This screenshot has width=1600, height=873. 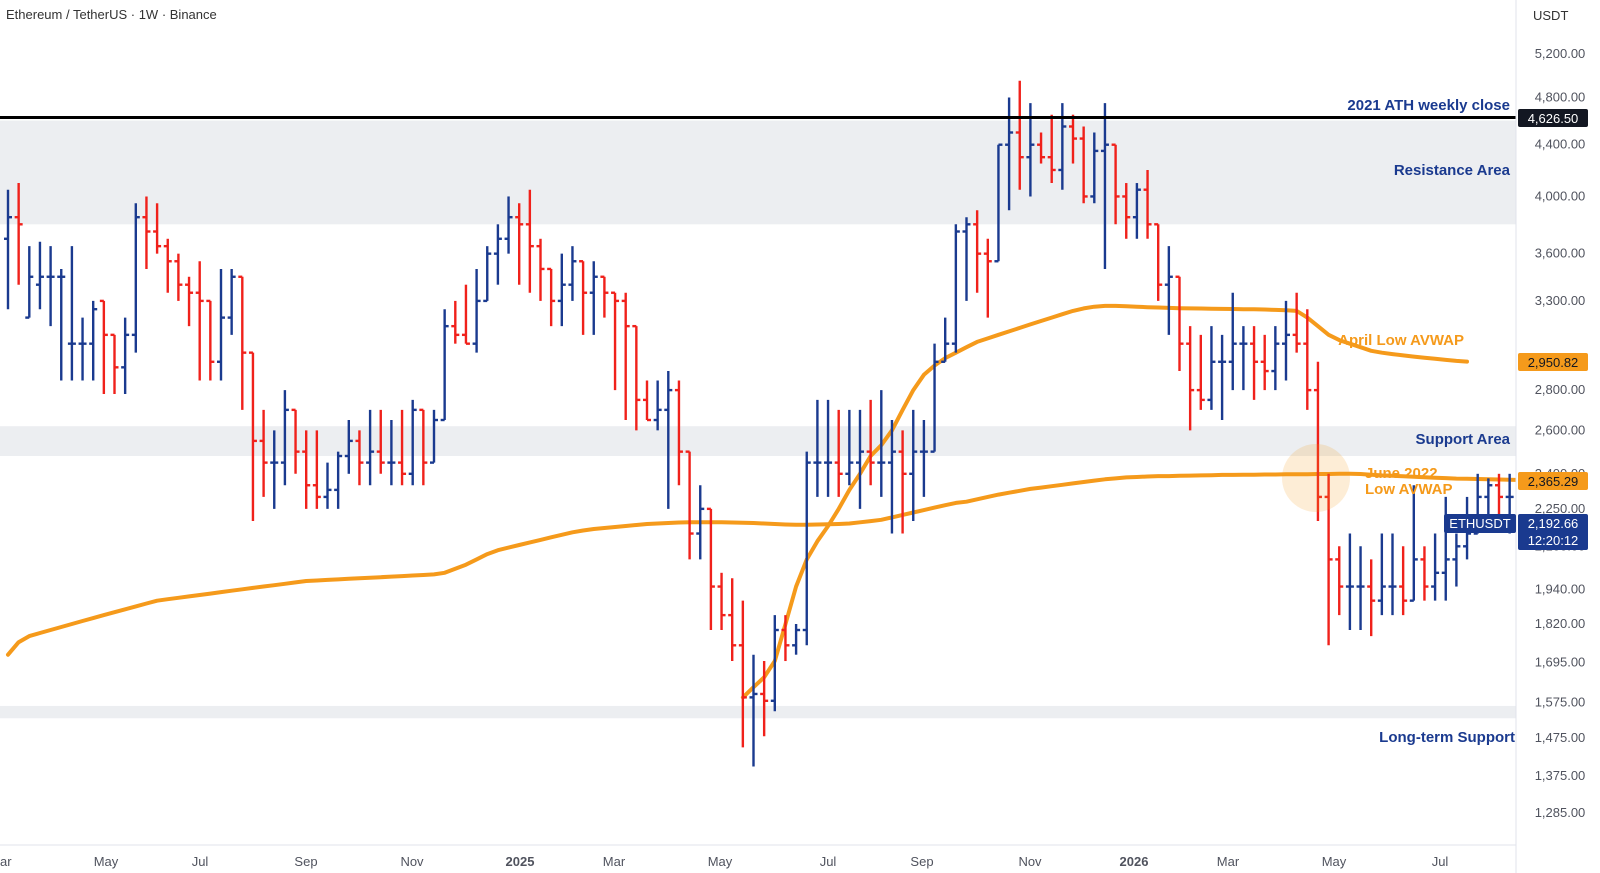 I want to click on symbol-badge, so click(x=1480, y=523).